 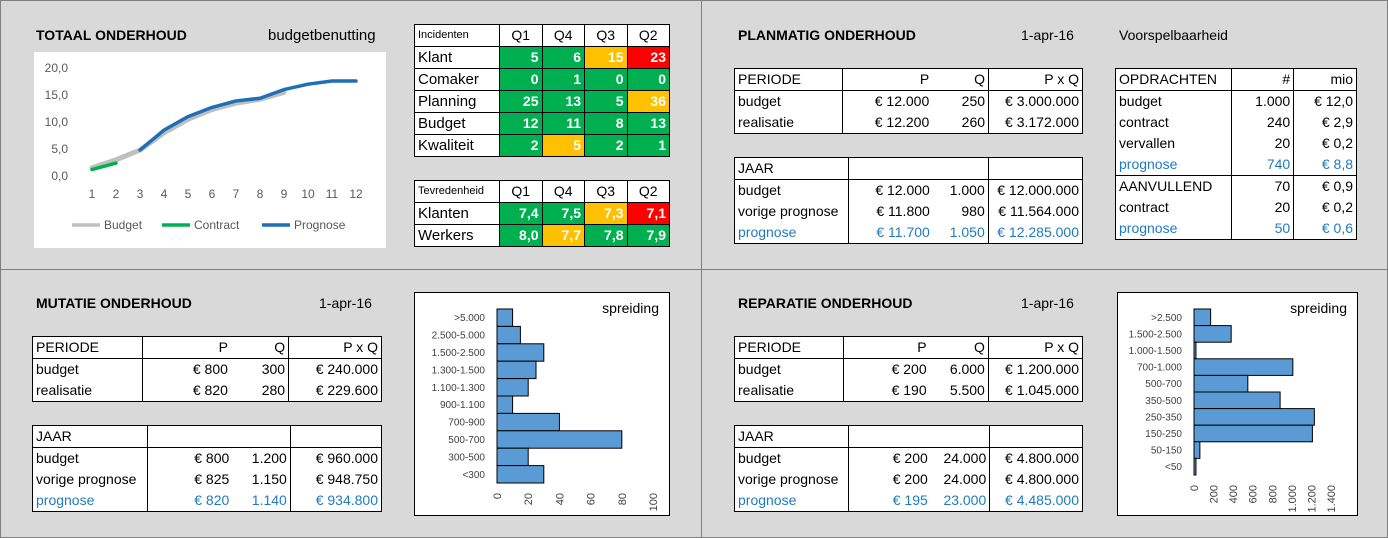 What do you see at coordinates (457, 145) in the screenshot?
I see `heat-row-label: Kwaliteit` at bounding box center [457, 145].